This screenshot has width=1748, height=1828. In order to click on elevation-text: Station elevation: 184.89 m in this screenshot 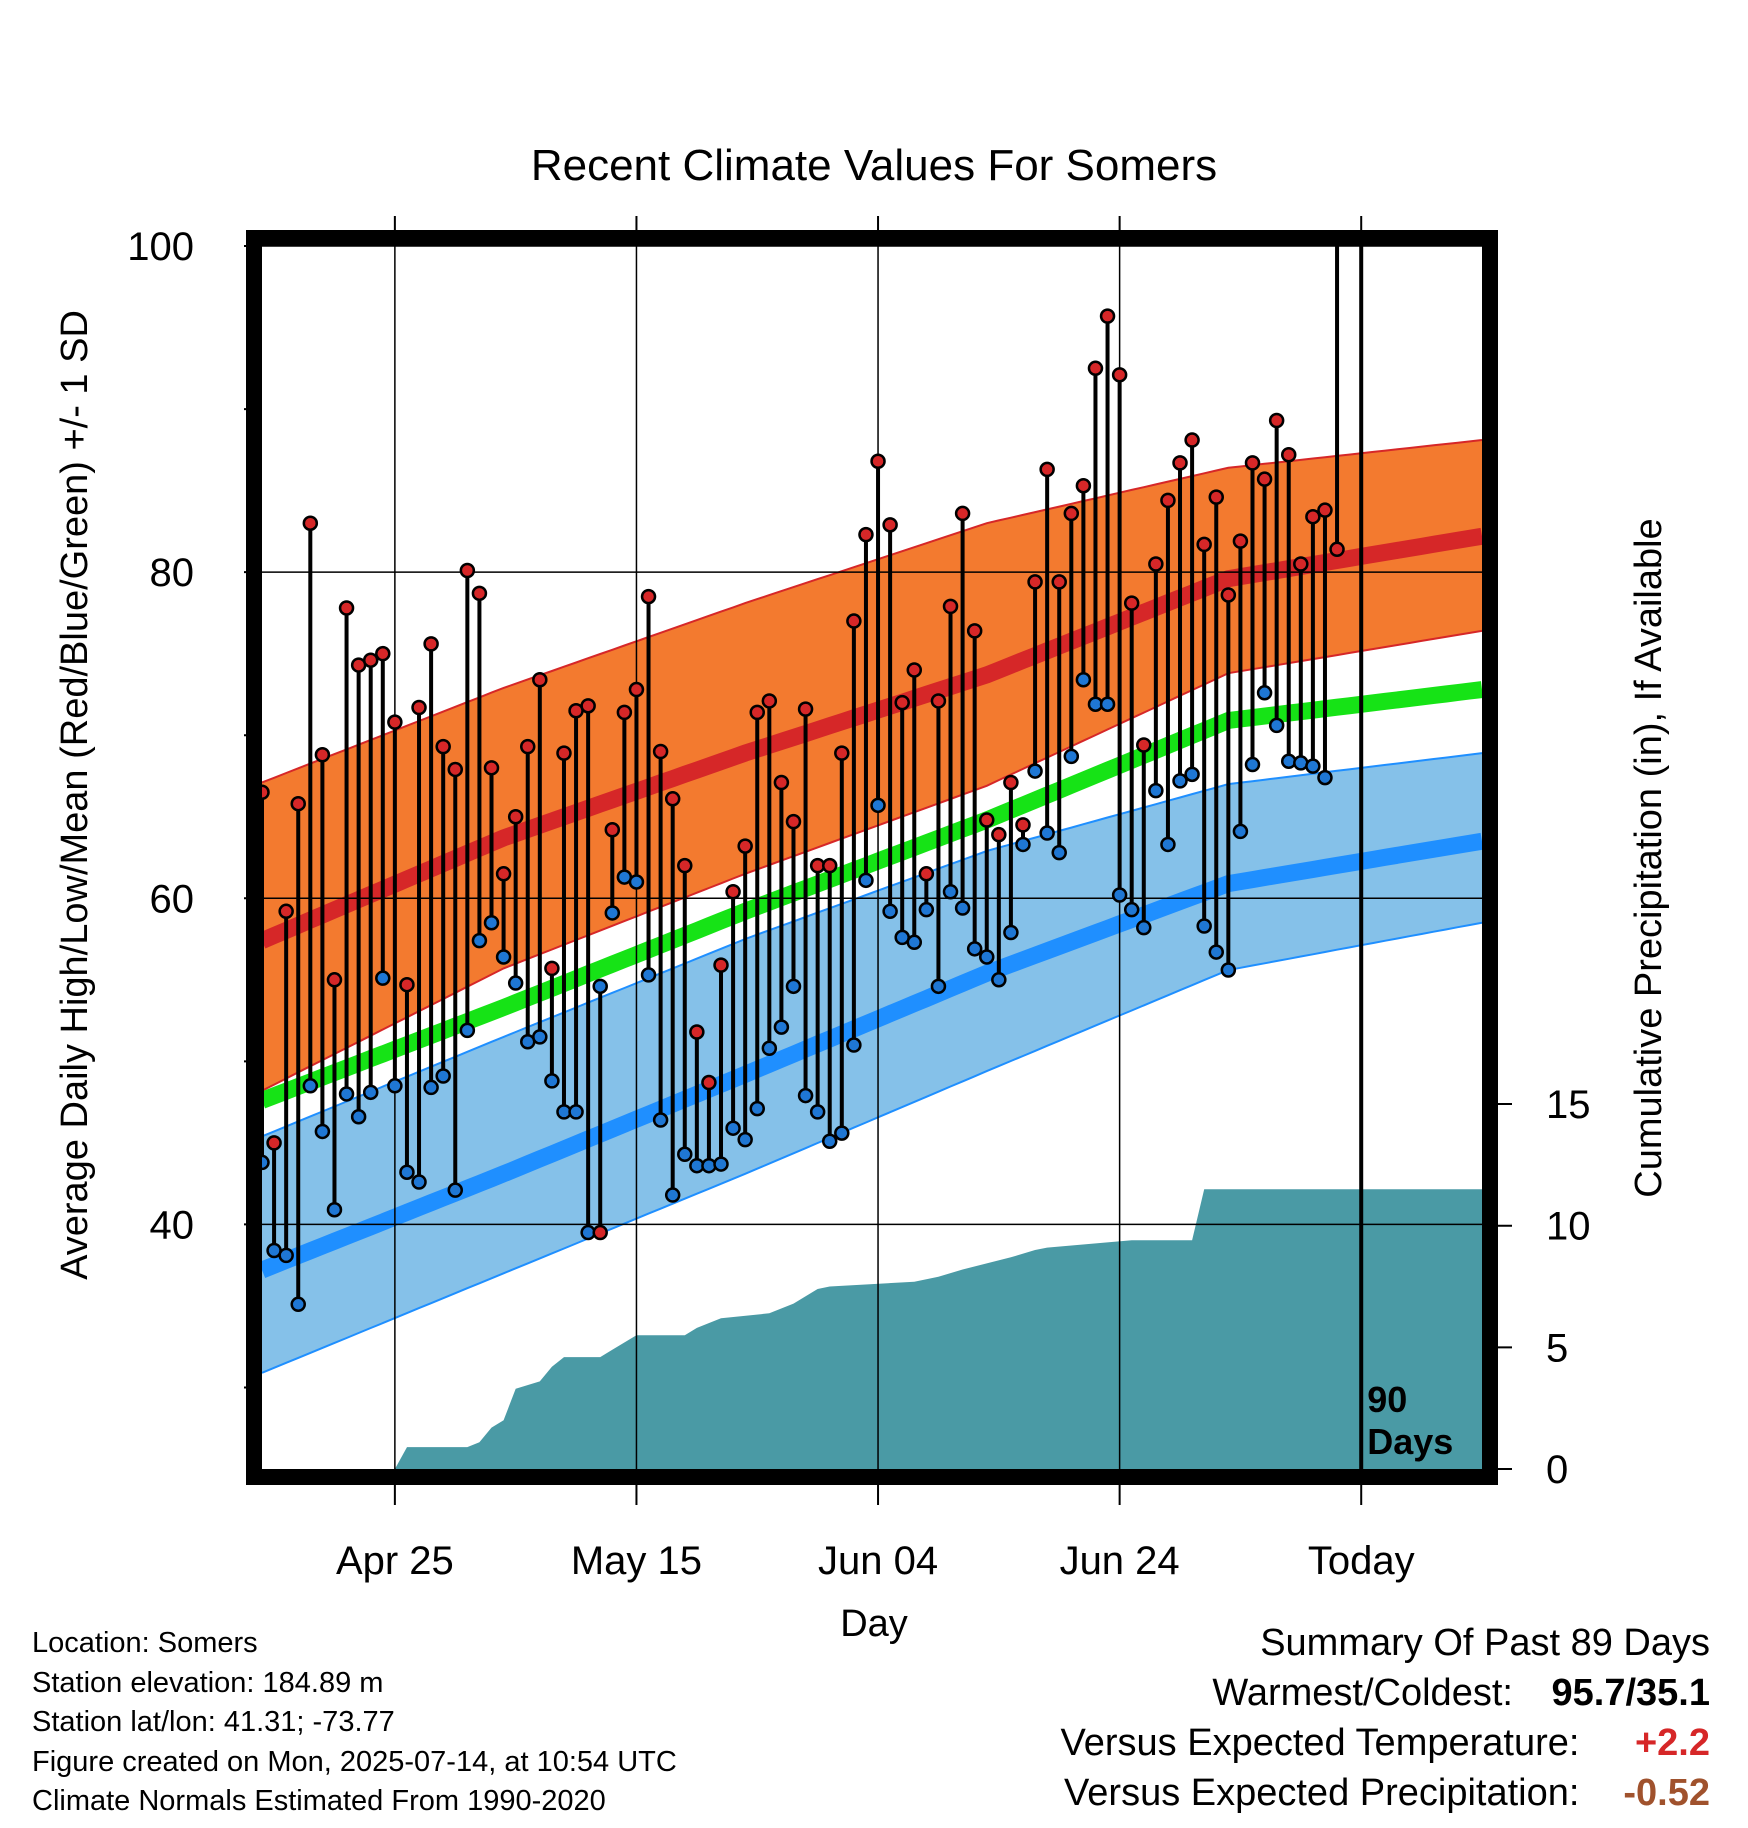, I will do `click(208, 1682)`.